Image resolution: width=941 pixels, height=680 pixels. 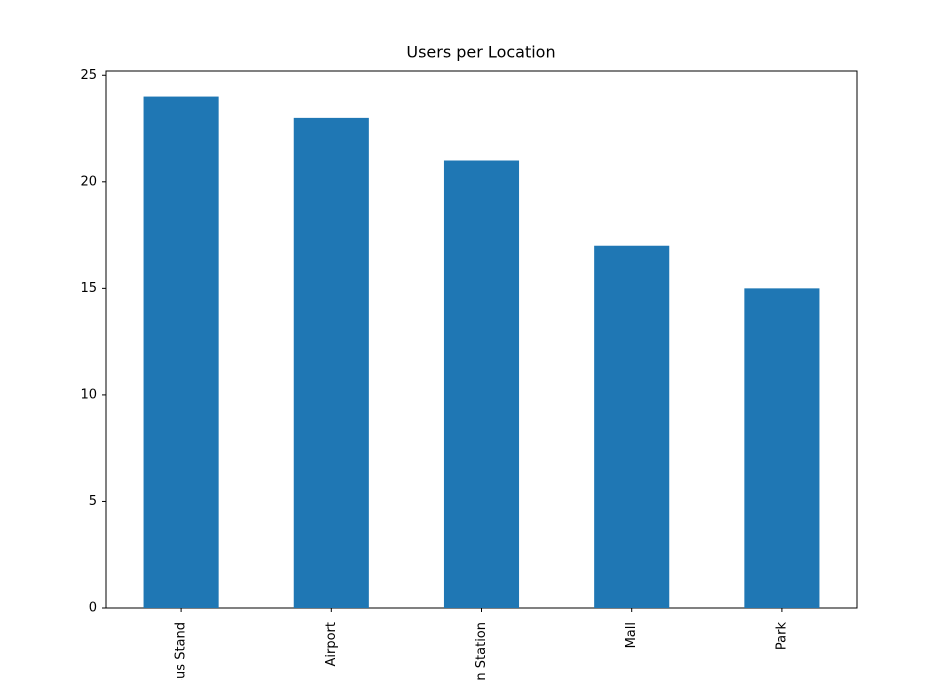 What do you see at coordinates (93, 608) in the screenshot?
I see `y-tick-label: 0` at bounding box center [93, 608].